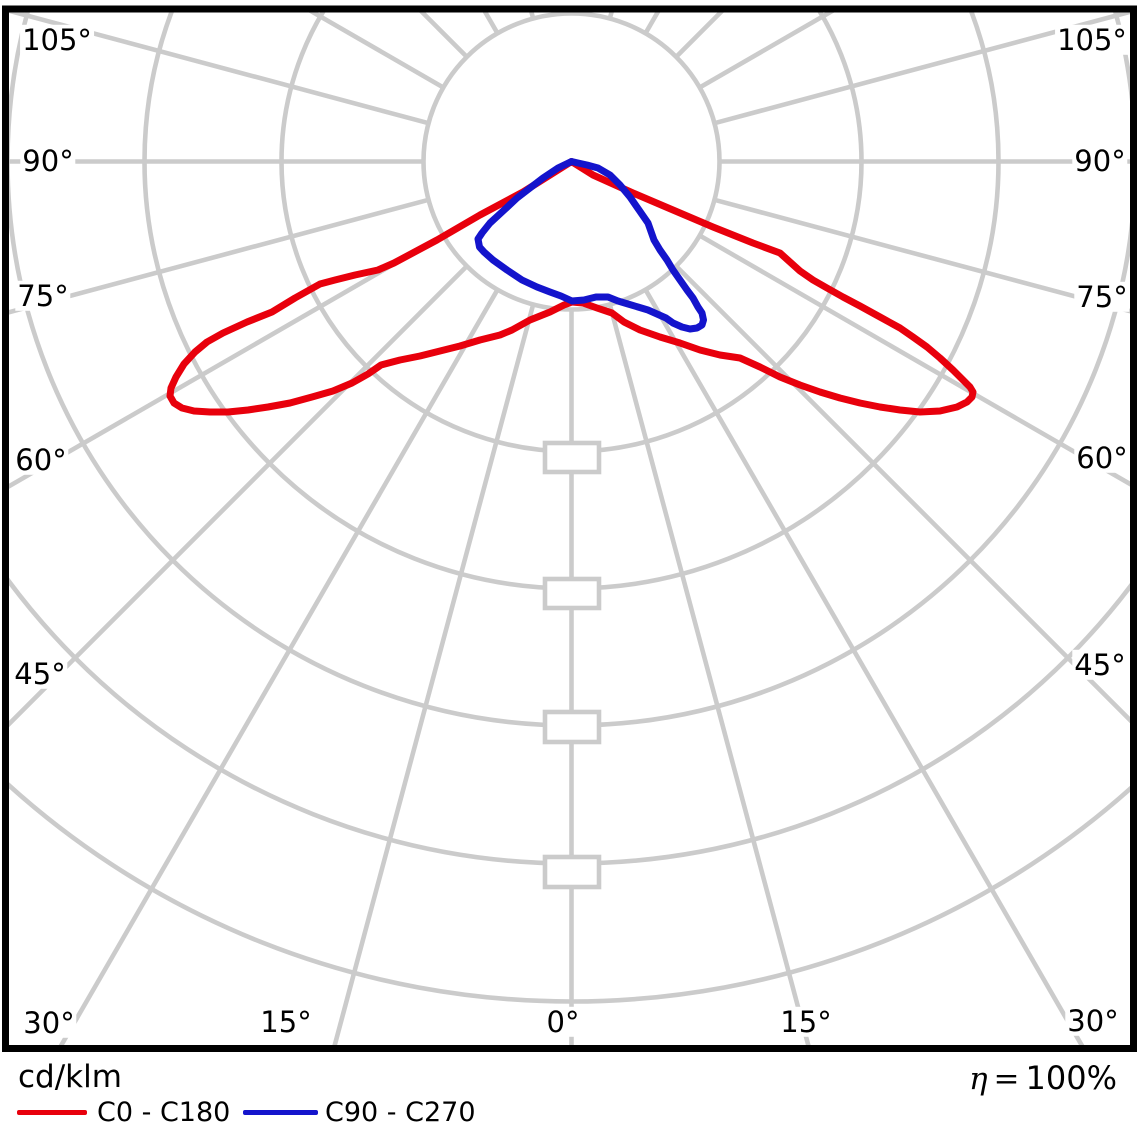  I want to click on eta-equals: =, so click(1006, 1079).